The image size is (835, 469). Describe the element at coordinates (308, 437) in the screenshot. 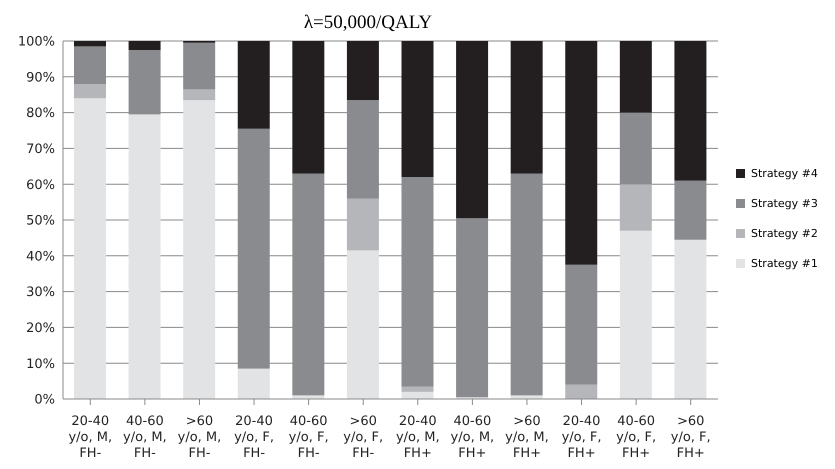

I see `x-tick-label: 40-60 y/o, F, FH-` at that location.